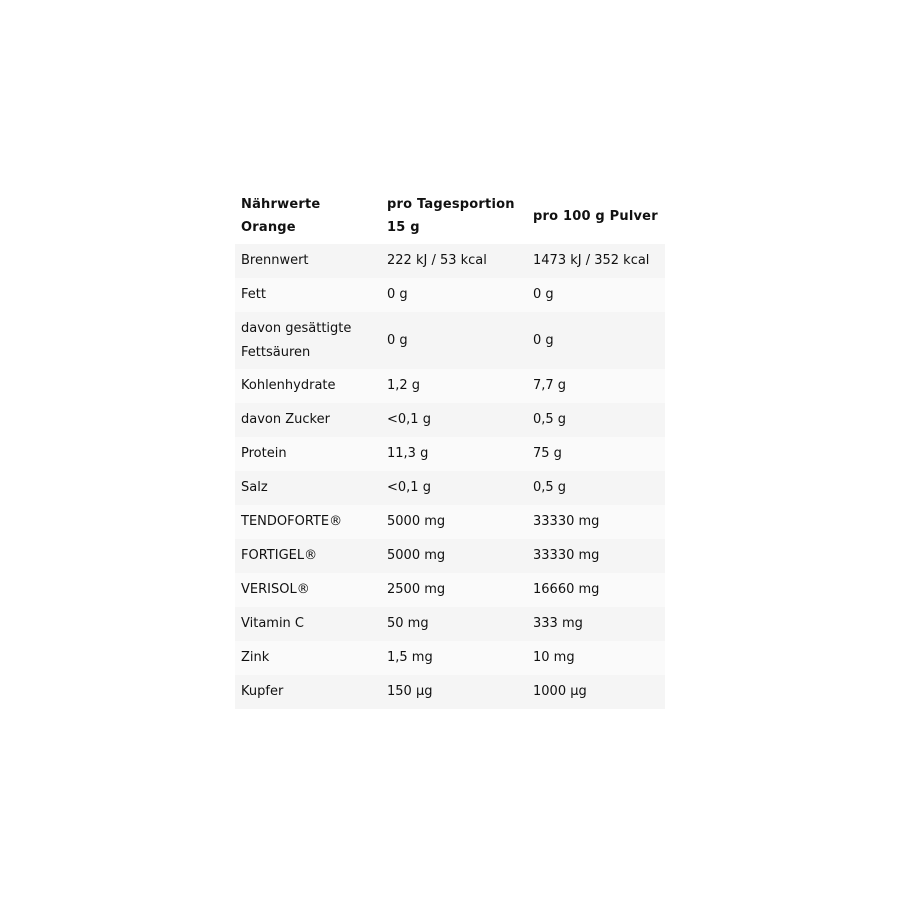 The width and height of the screenshot is (900, 900). I want to click on per-serving-value: 1,5 mg, so click(410, 657).